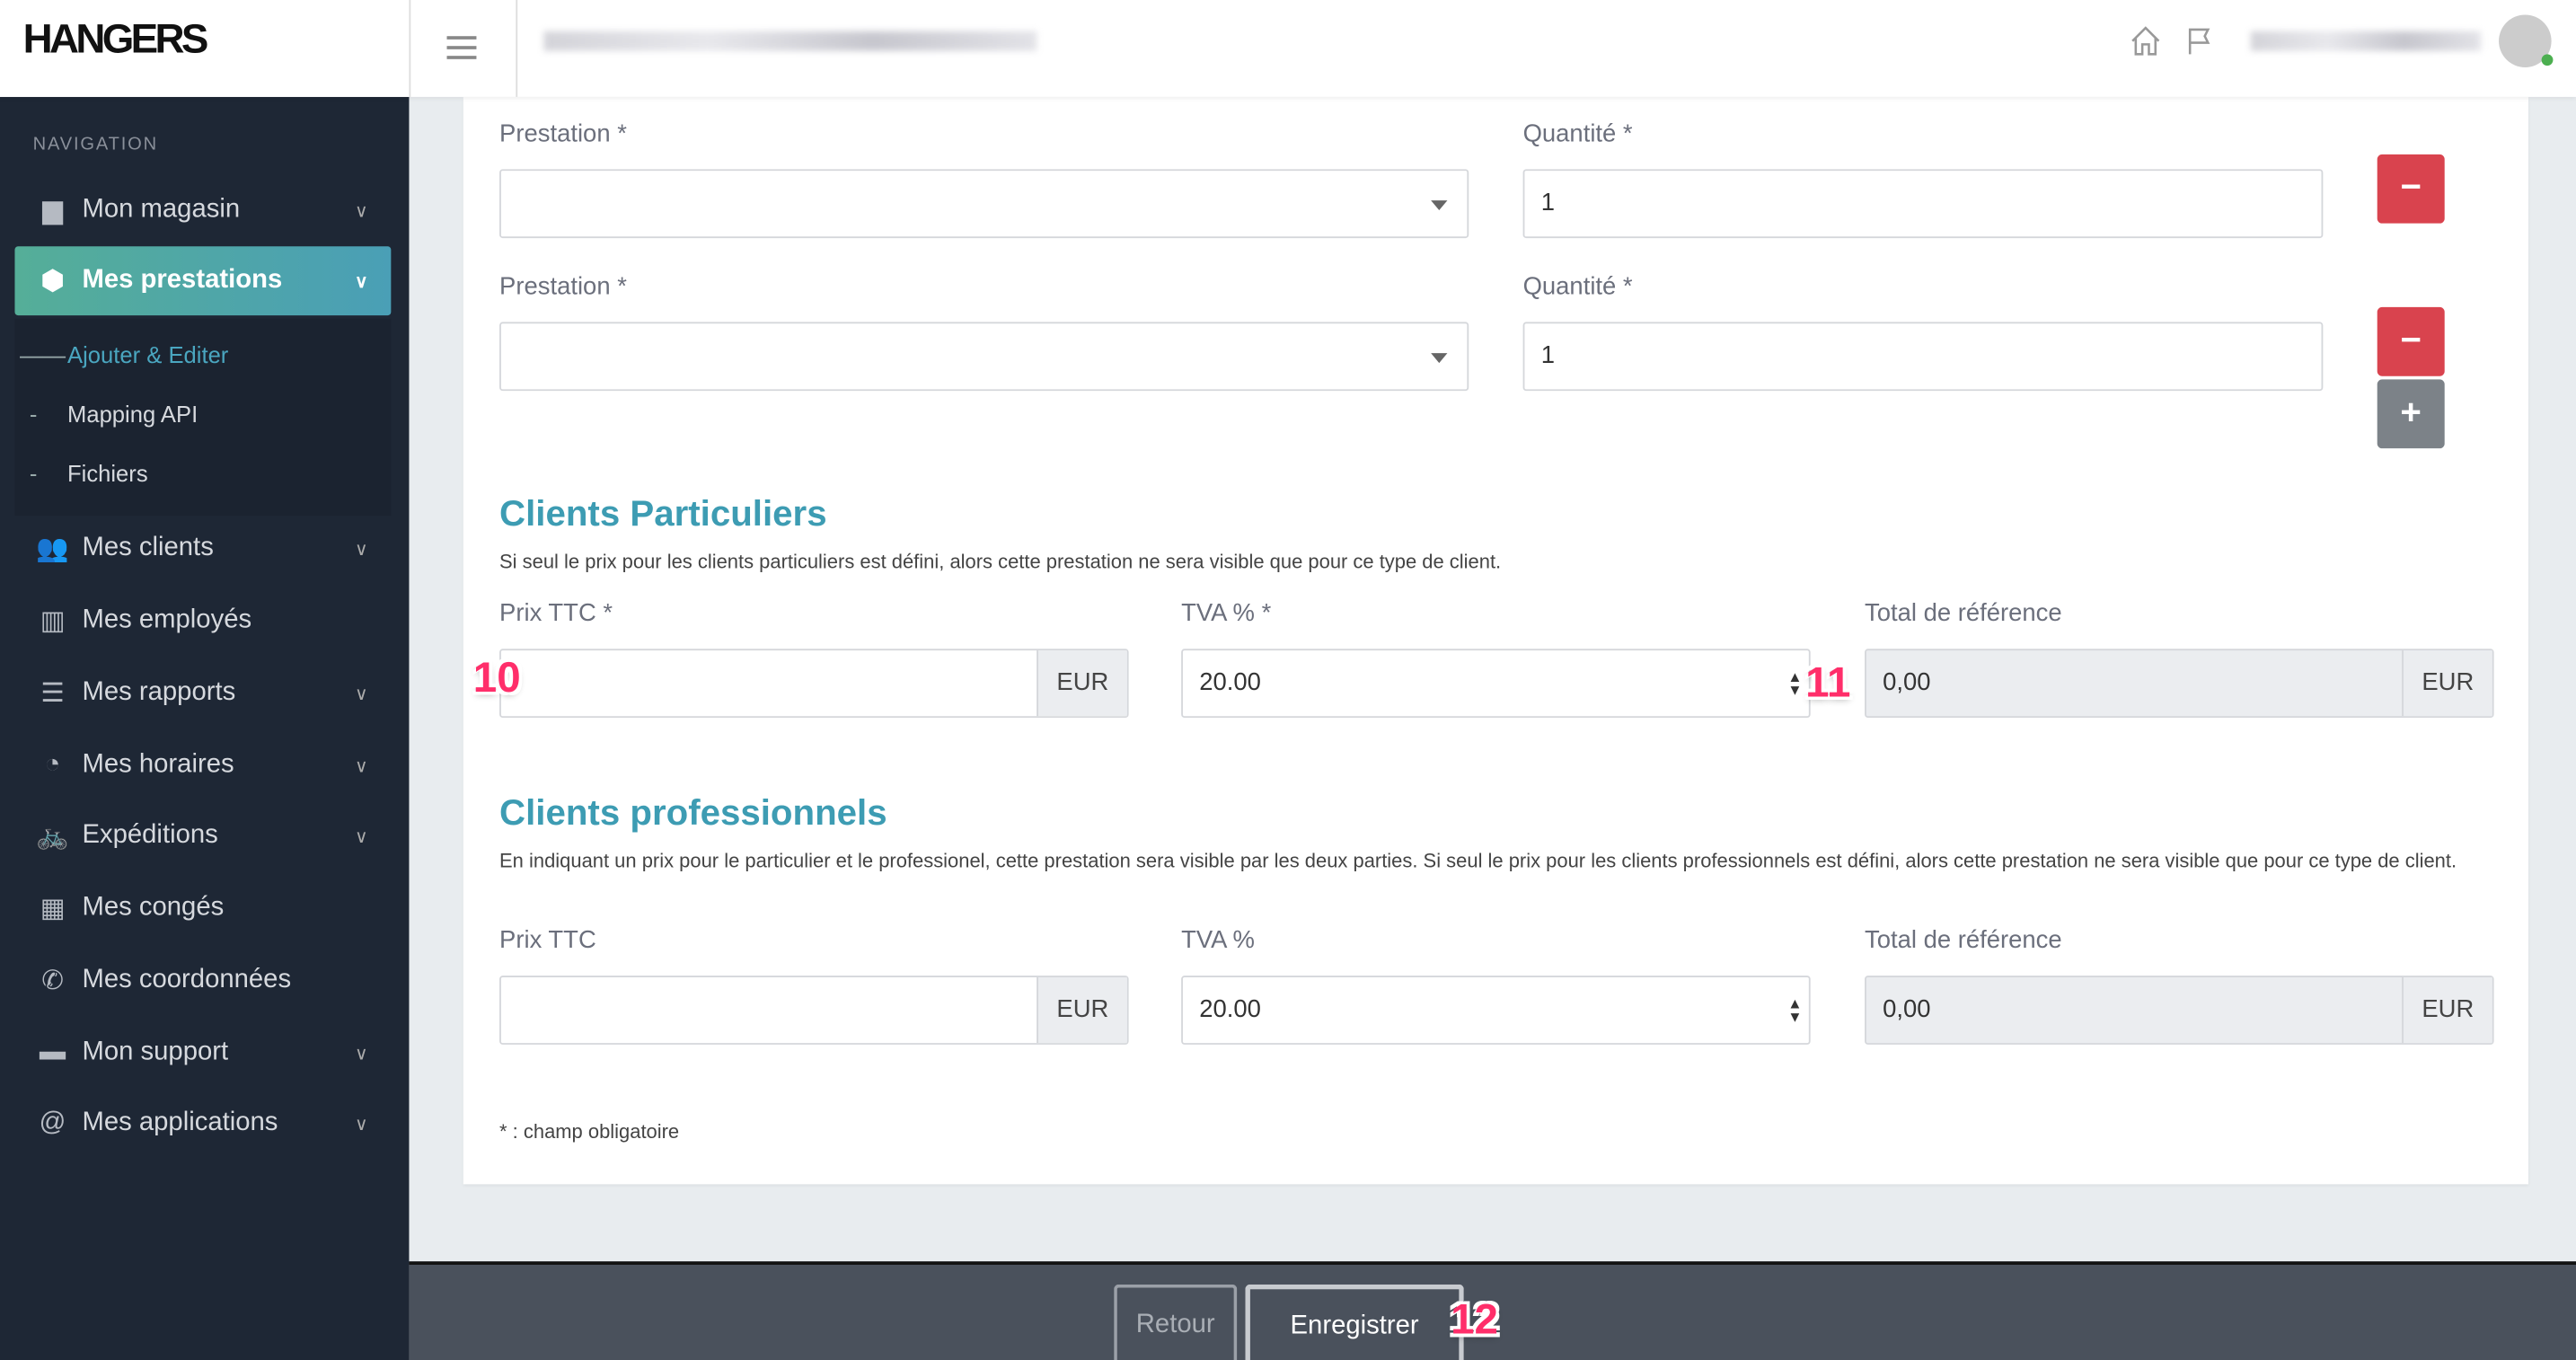  I want to click on back-button: Retour, so click(1176, 1322).